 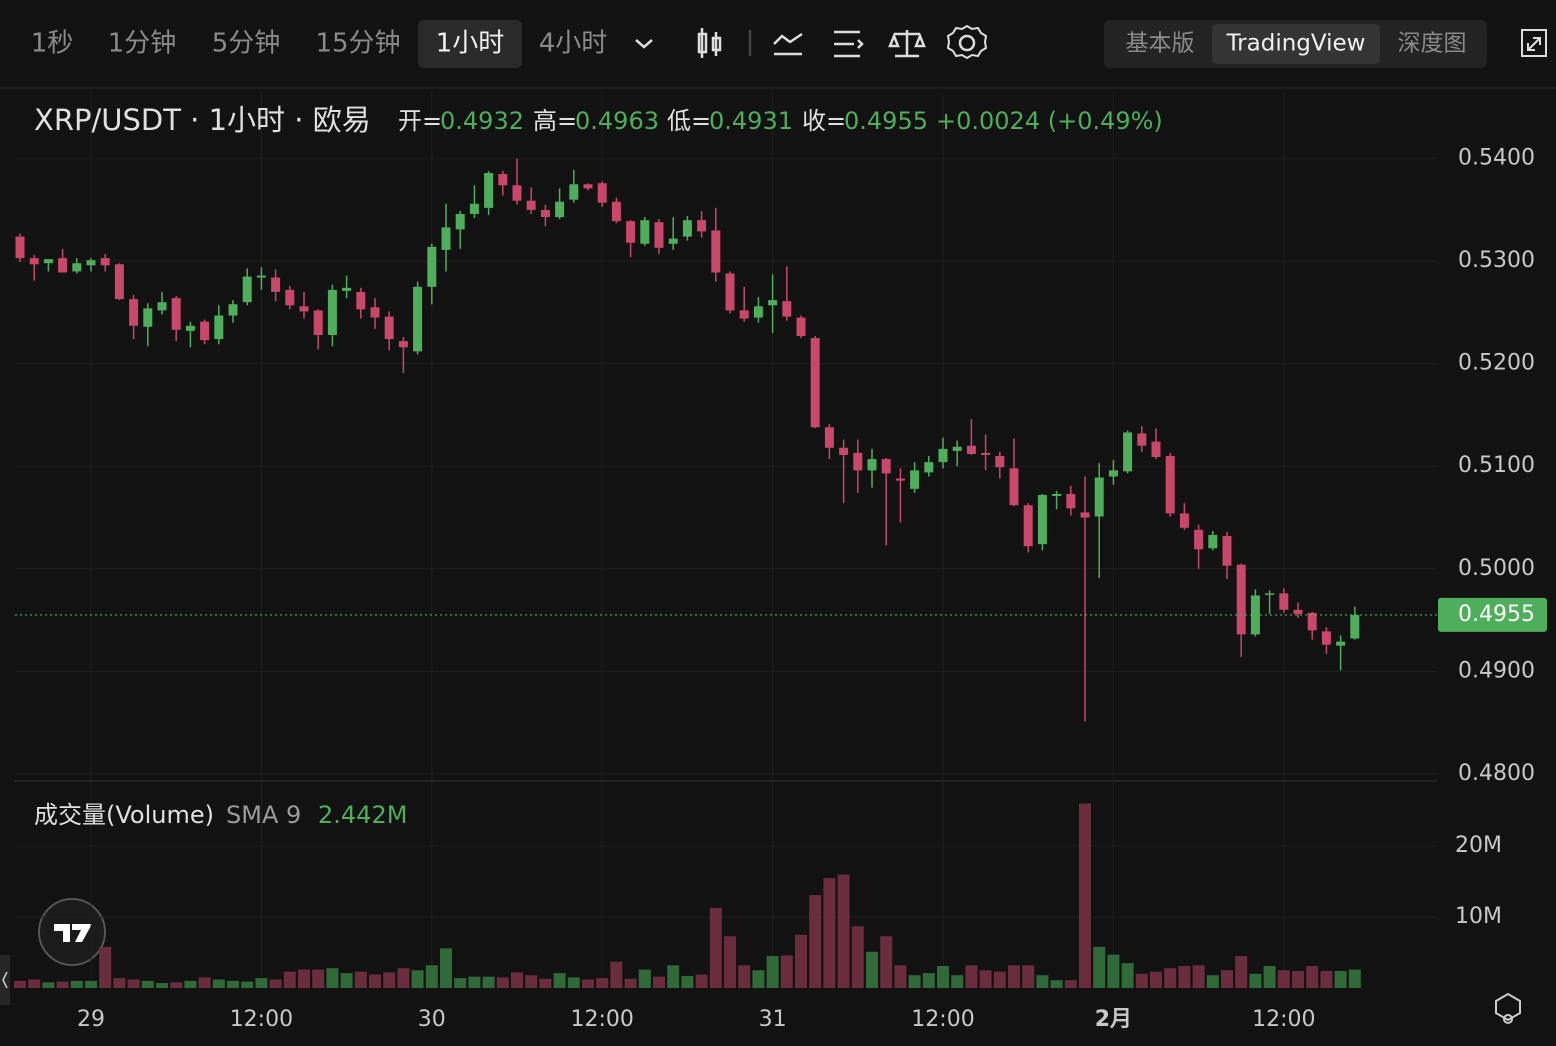 What do you see at coordinates (907, 44) in the screenshot?
I see `compare-icon` at bounding box center [907, 44].